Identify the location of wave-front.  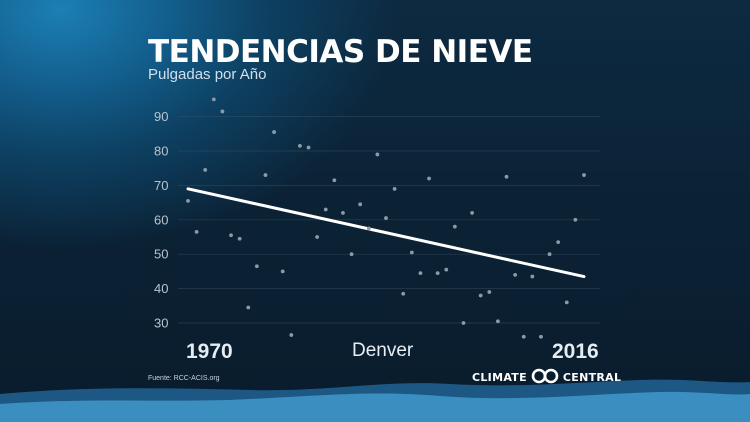
(375, 406).